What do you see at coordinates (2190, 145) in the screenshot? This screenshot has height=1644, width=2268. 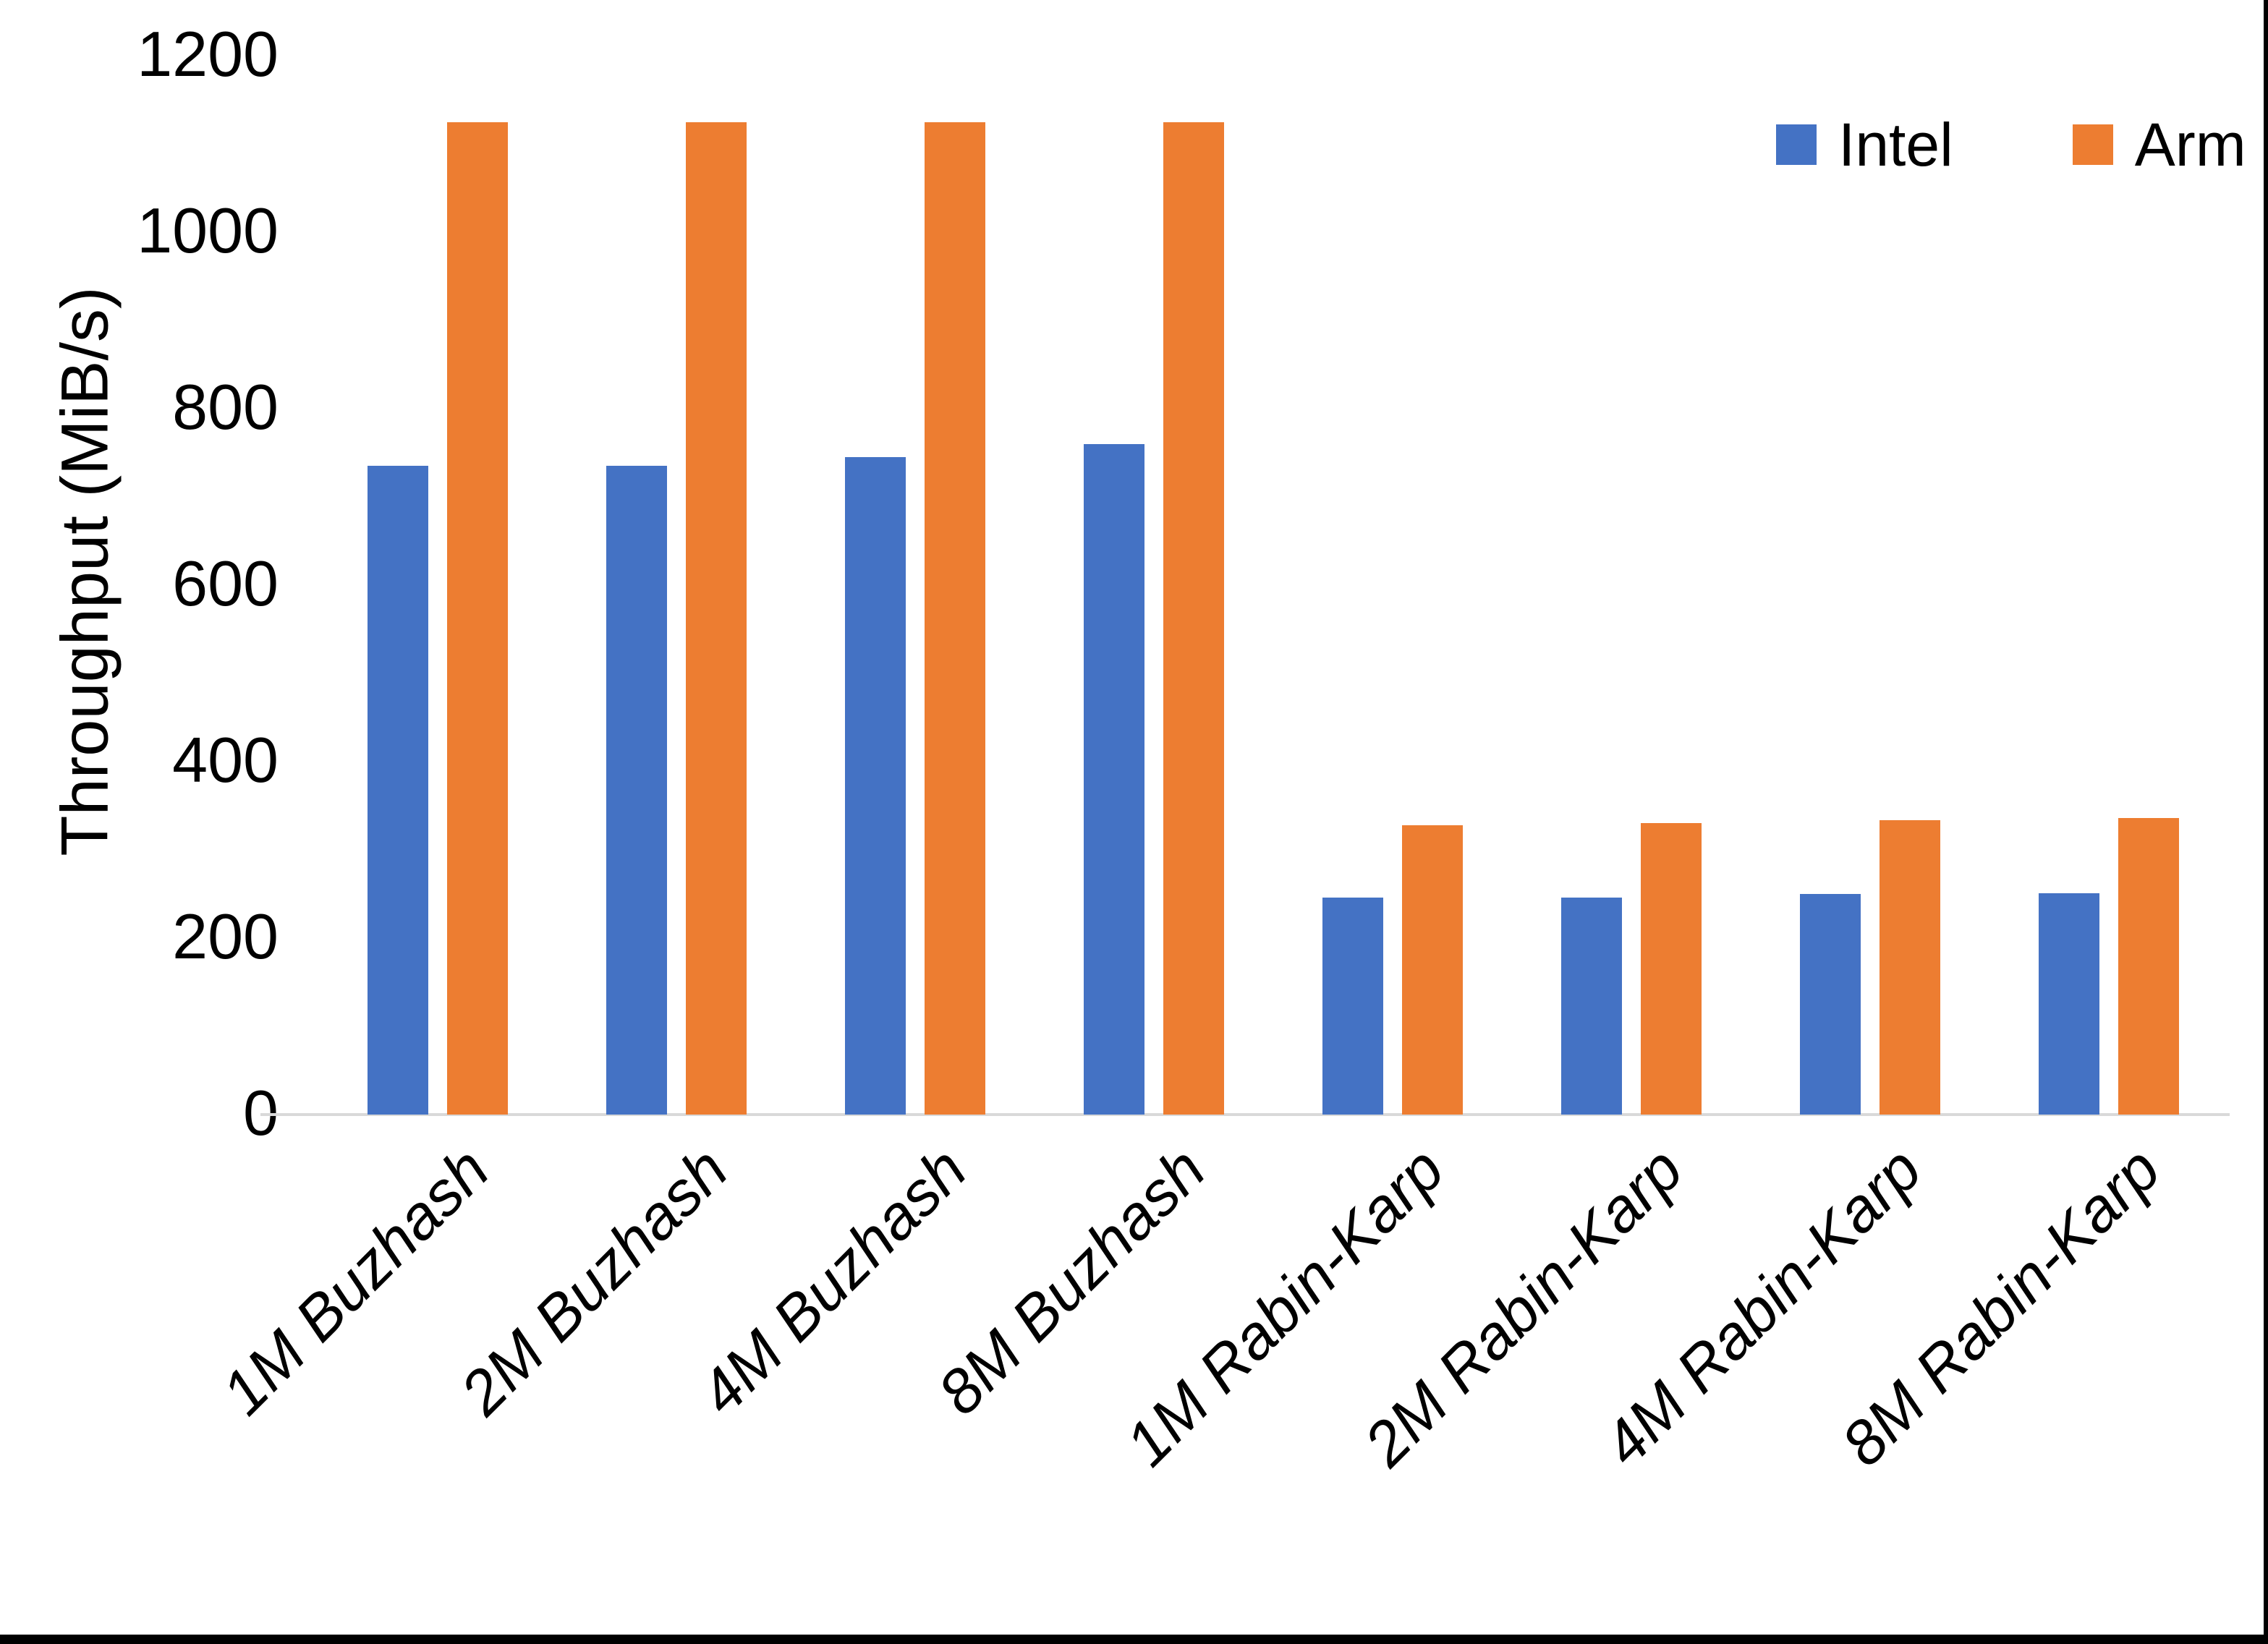 I see `legend-label-arm: Arm` at bounding box center [2190, 145].